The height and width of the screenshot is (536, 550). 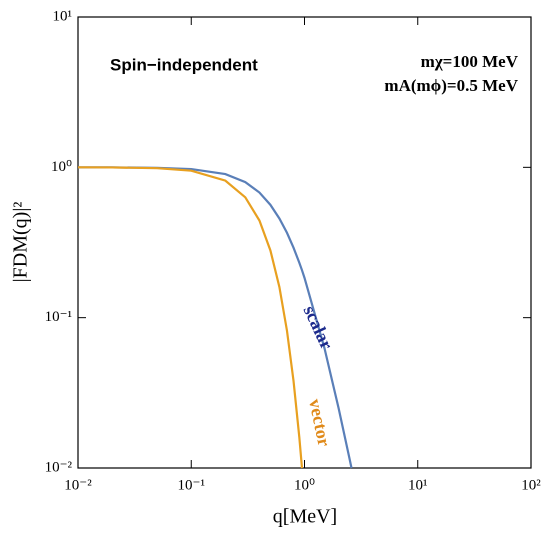 I want to click on y-tick-label: 10¹, so click(x=63, y=16).